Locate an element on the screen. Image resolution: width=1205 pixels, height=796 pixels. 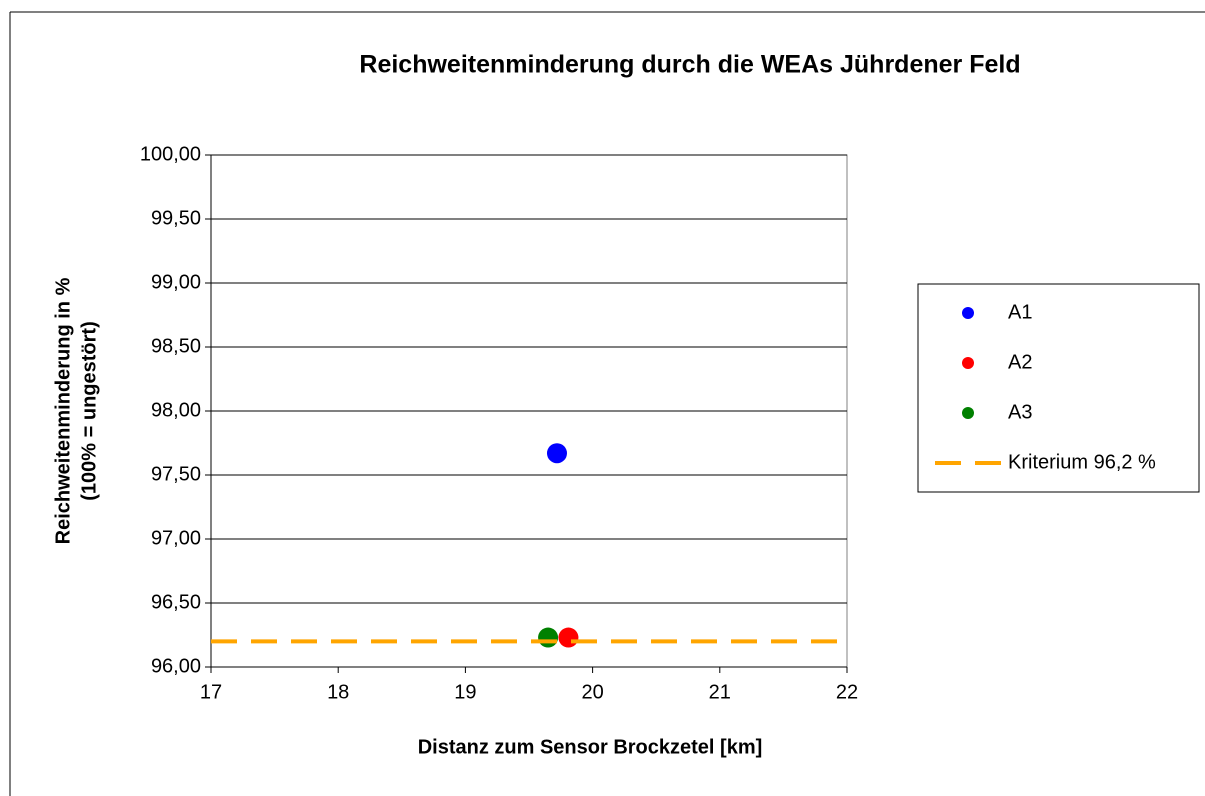
y-tick-label: 98,00 is located at coordinates (176, 410).